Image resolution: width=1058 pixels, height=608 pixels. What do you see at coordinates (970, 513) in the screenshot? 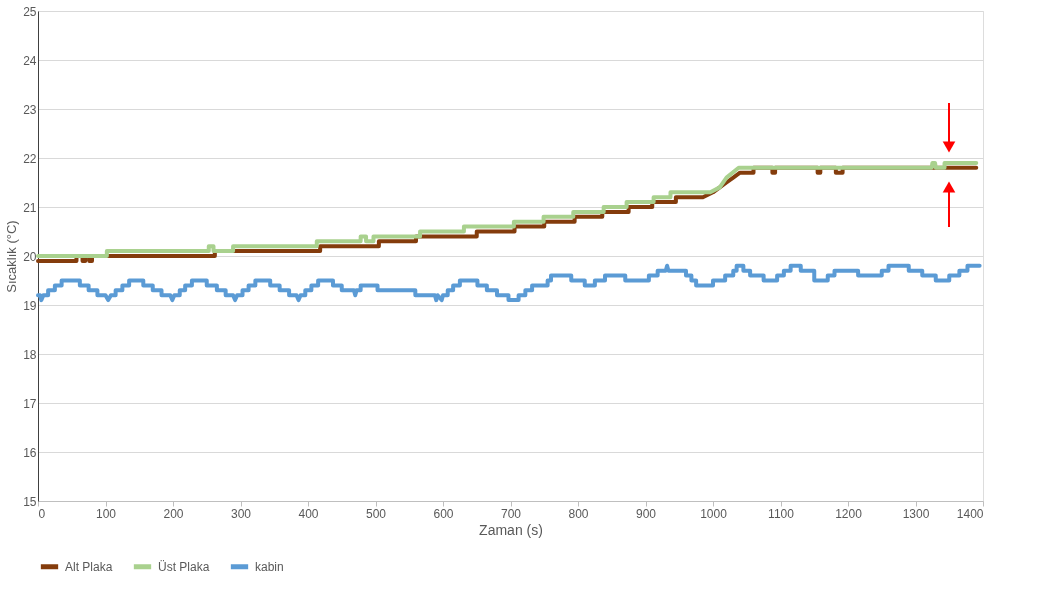
I see `x-tick-label: 1400` at bounding box center [970, 513].